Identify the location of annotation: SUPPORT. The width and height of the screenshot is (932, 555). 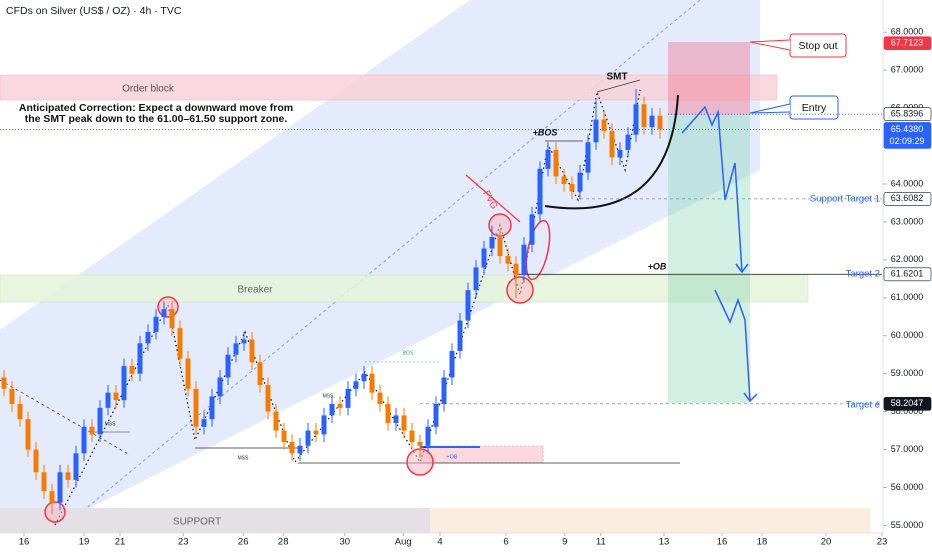
(197, 522).